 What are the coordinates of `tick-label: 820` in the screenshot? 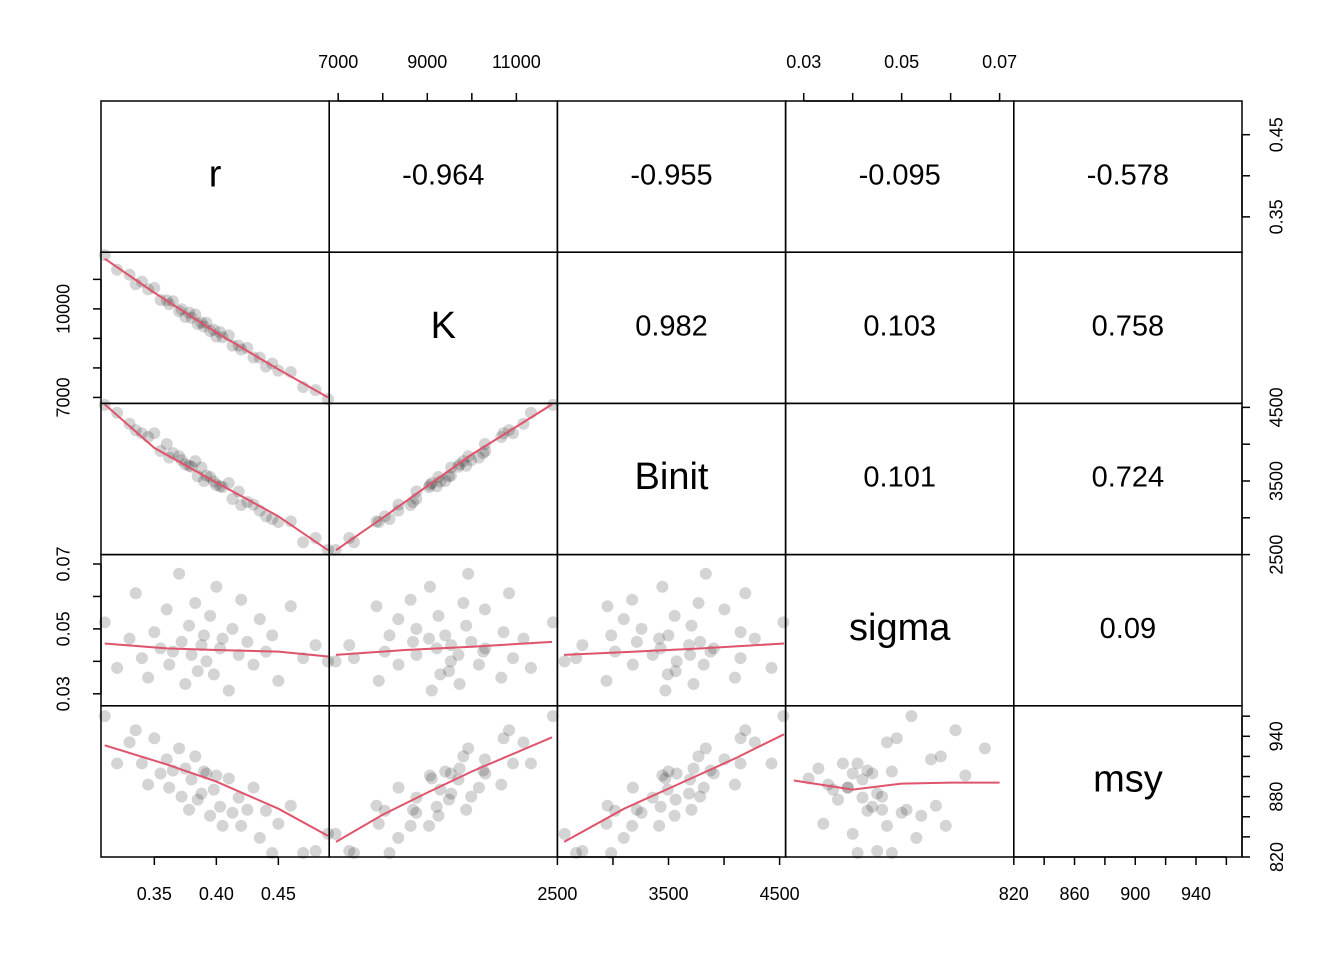 It's located at (1014, 894).